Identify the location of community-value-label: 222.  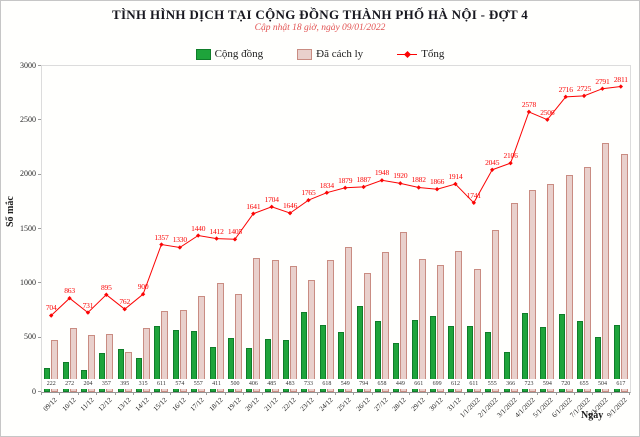
(51, 384).